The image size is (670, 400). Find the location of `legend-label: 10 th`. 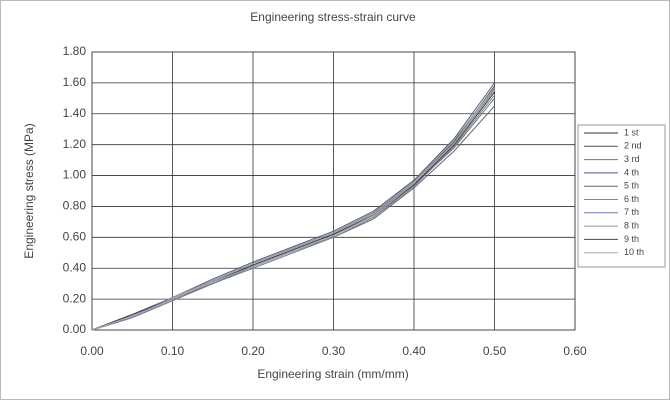

legend-label: 10 th is located at coordinates (634, 252).